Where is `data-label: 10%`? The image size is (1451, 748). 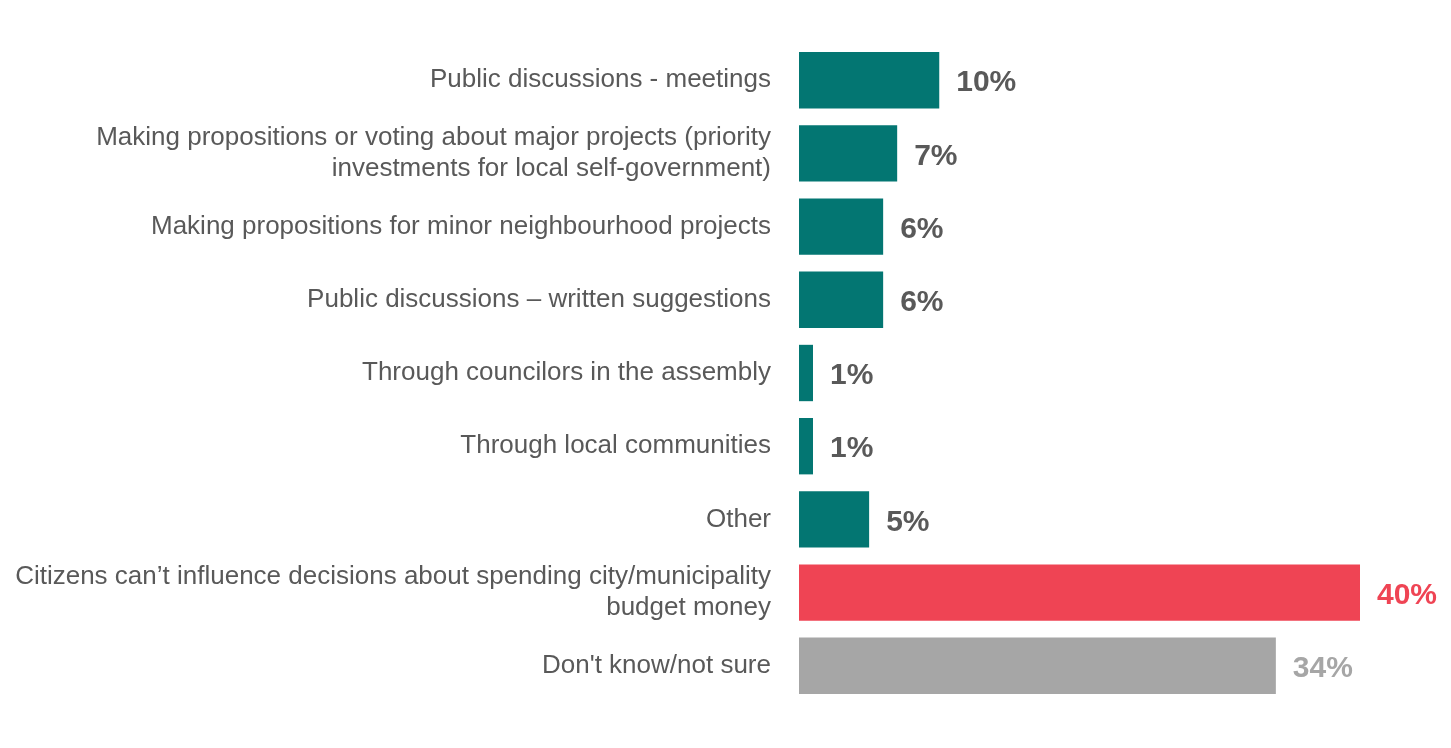
data-label: 10% is located at coordinates (986, 81).